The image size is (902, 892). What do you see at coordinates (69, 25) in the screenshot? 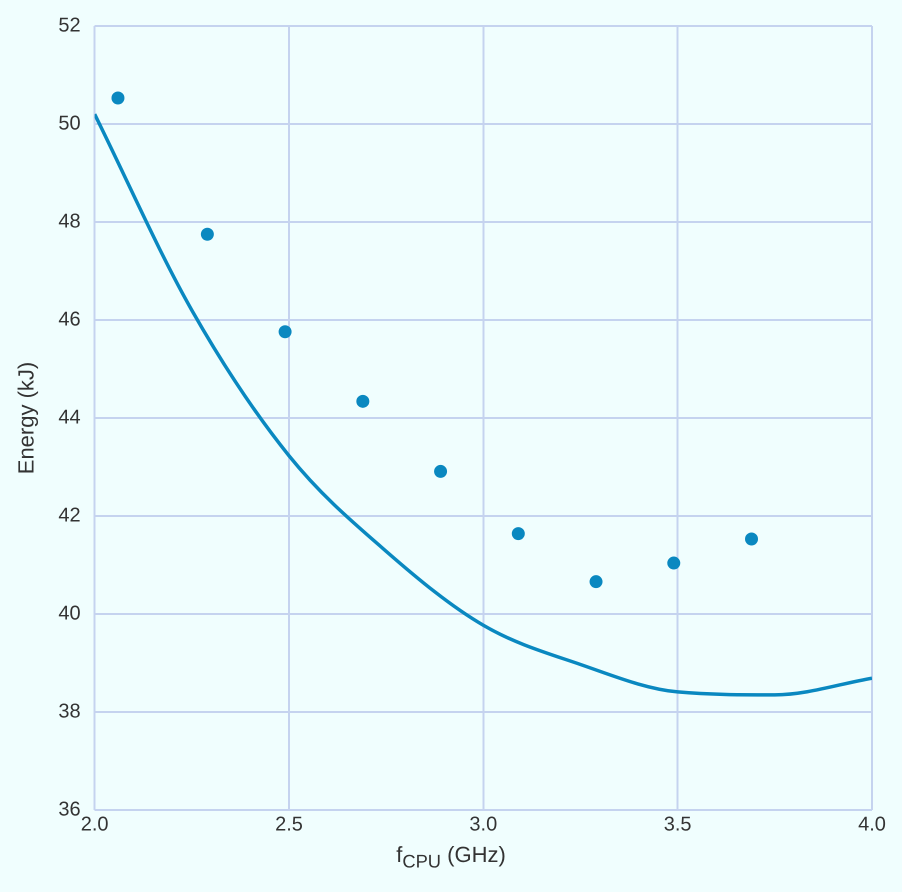
I see `y-tick-label: 52` at bounding box center [69, 25].